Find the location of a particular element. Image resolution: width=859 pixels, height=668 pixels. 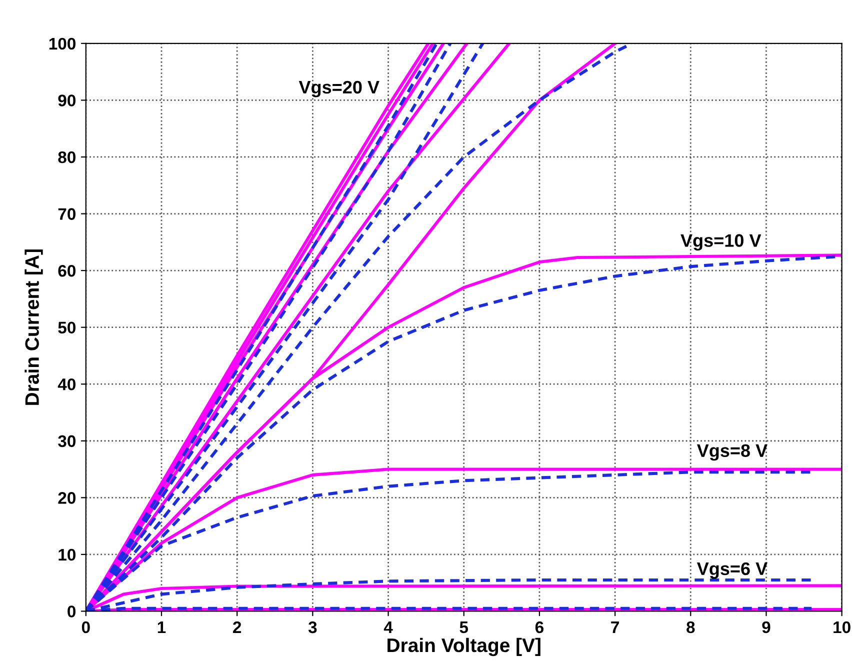

y-tick-label: 90 is located at coordinates (67, 100).